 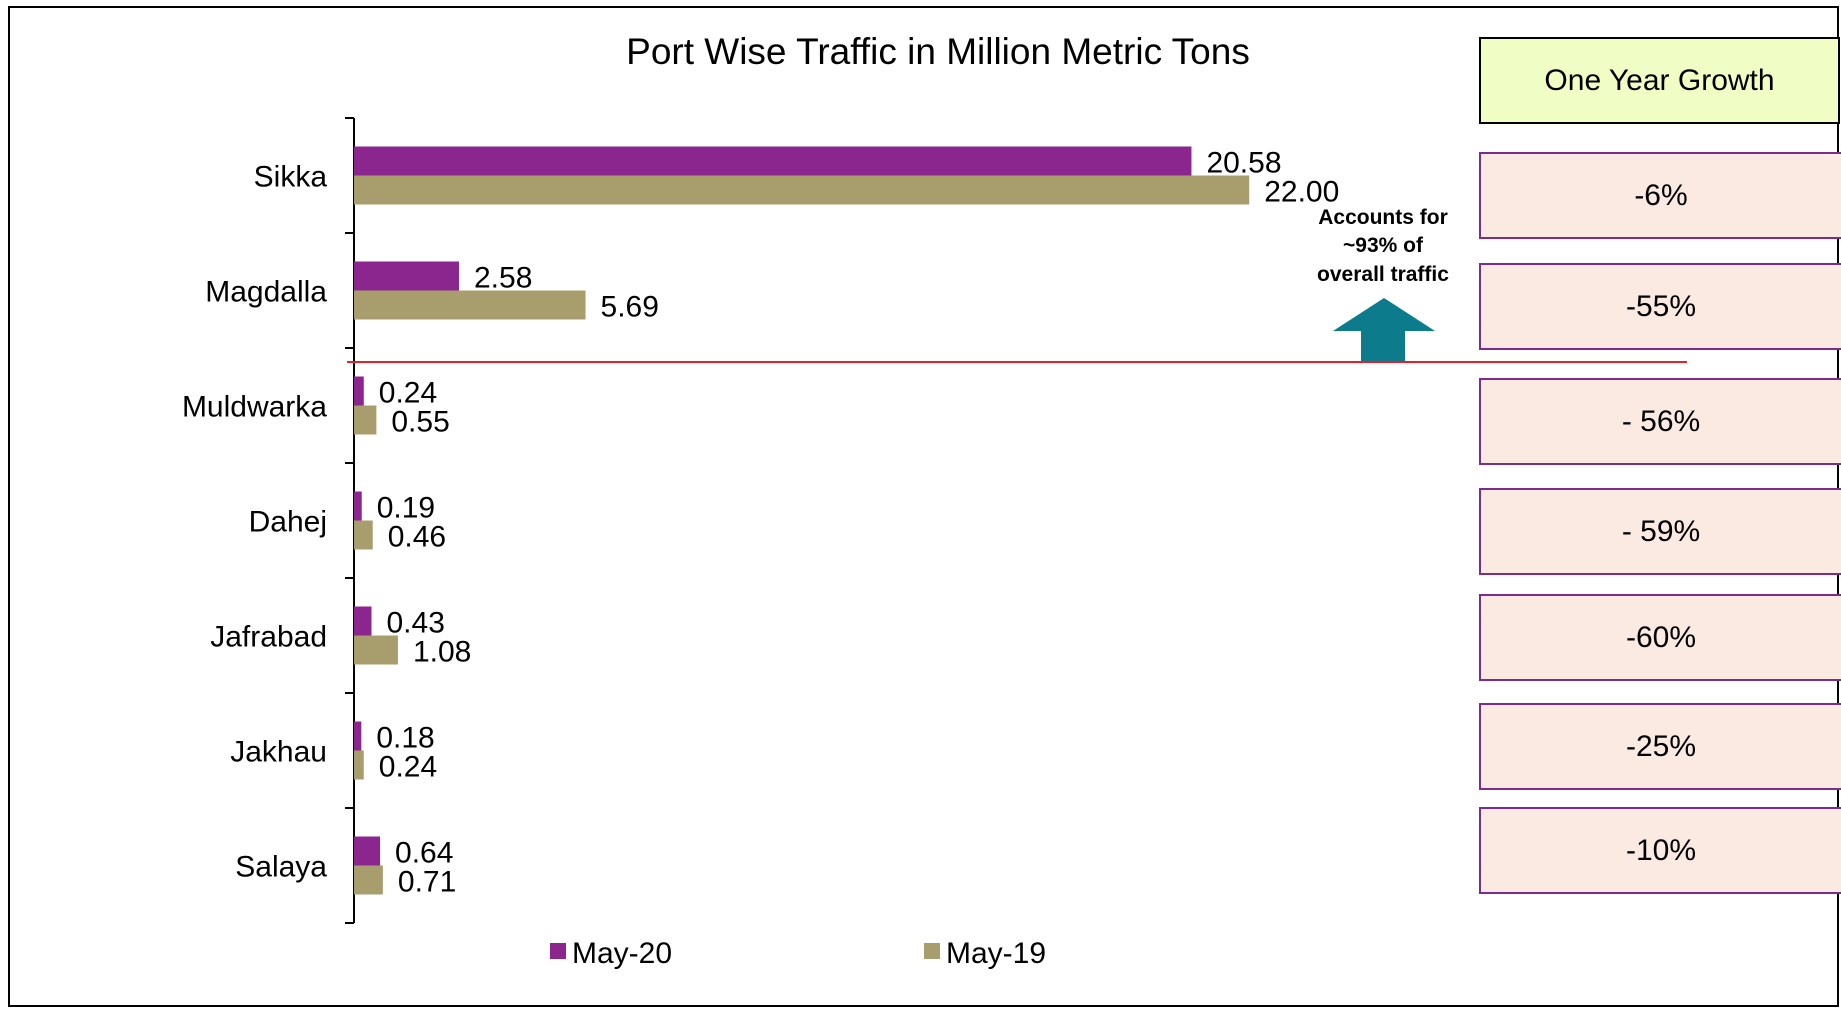 I want to click on data-label: 0.46, so click(x=417, y=537).